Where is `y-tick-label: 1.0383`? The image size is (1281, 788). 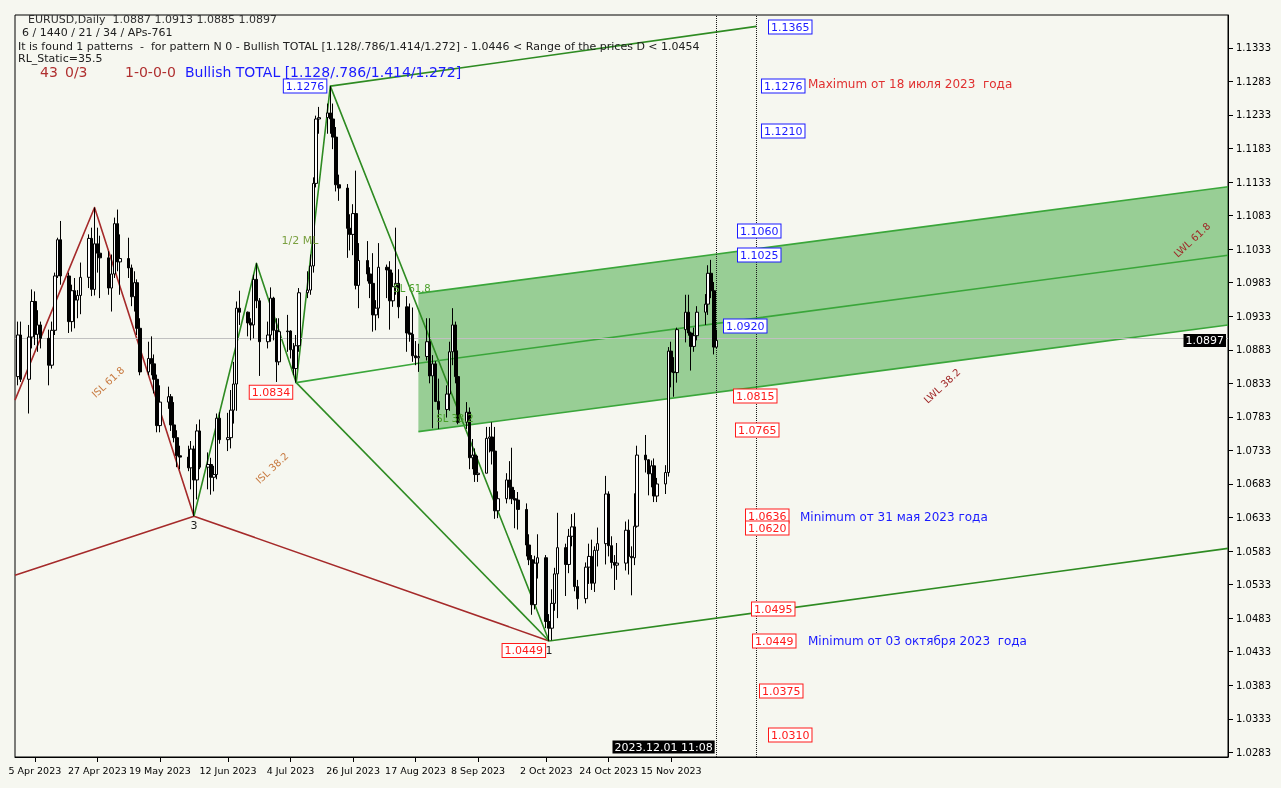 y-tick-label: 1.0383 is located at coordinates (1253, 685).